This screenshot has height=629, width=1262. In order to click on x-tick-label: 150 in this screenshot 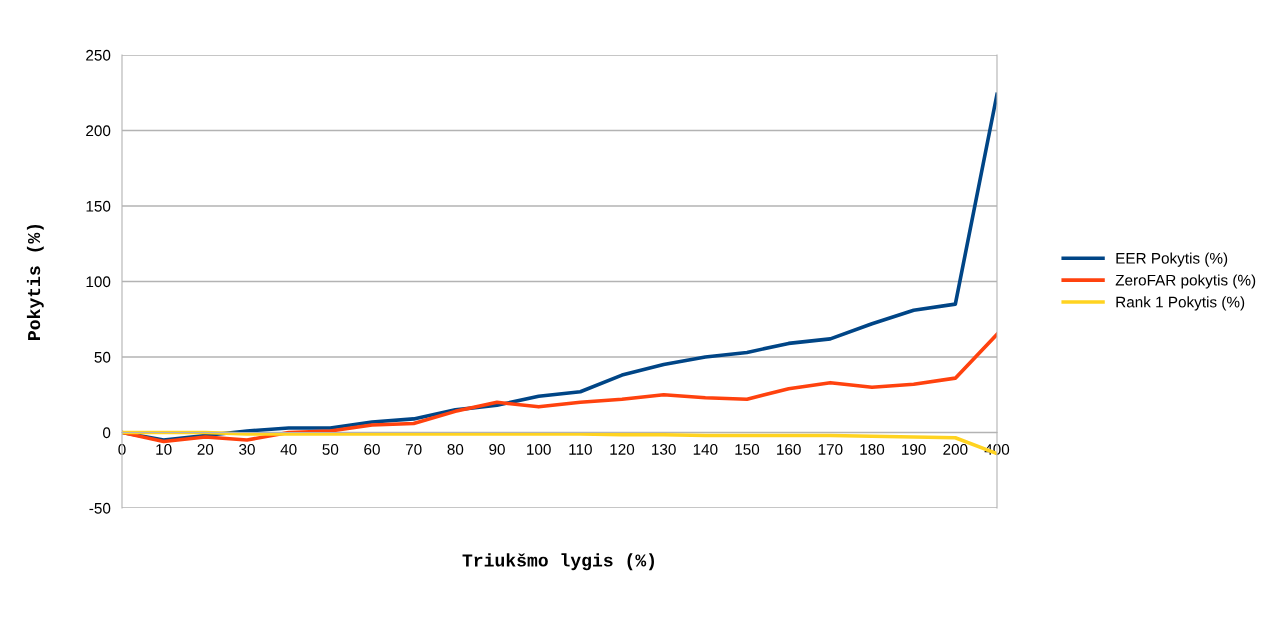, I will do `click(747, 449)`.